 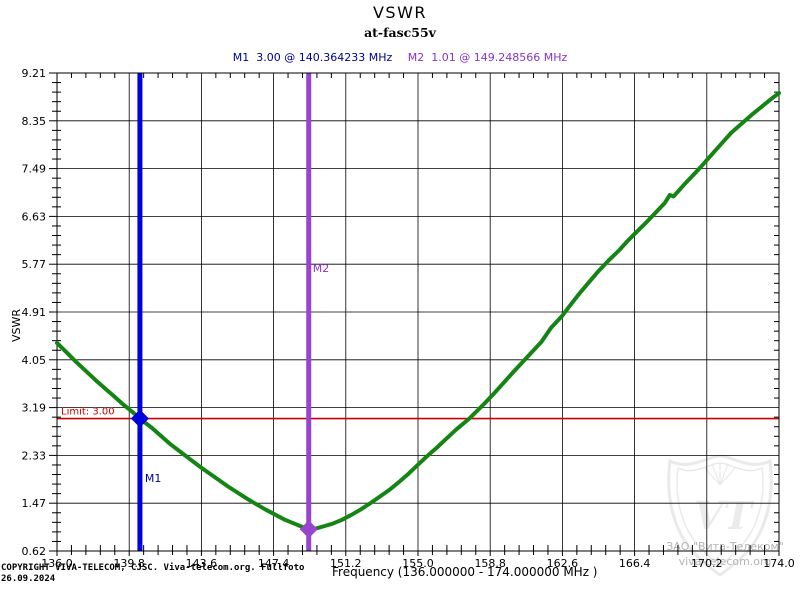 I want to click on watermark-company: ЗАО "Вита-Телеком", so click(x=725, y=546).